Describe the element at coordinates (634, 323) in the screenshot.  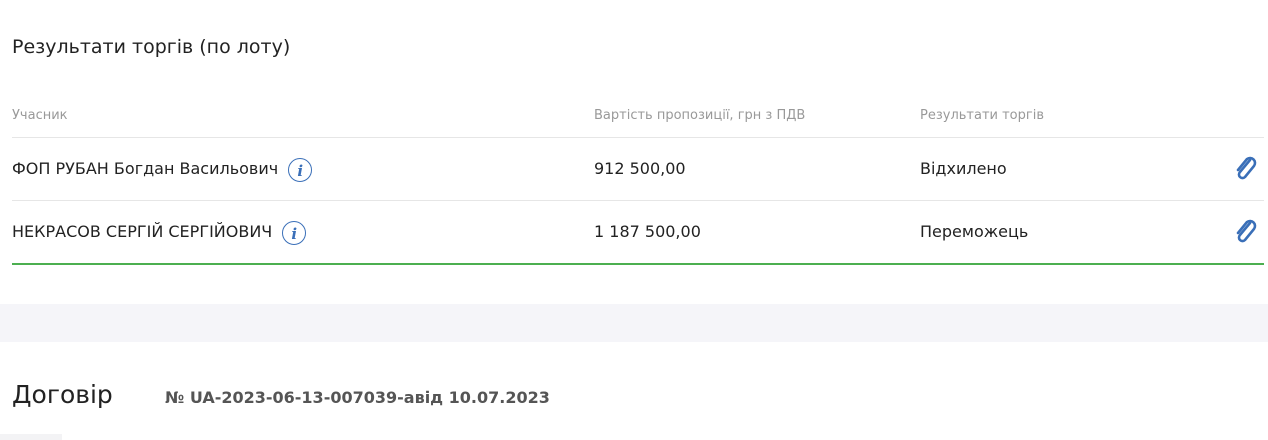
I see `section-separator` at that location.